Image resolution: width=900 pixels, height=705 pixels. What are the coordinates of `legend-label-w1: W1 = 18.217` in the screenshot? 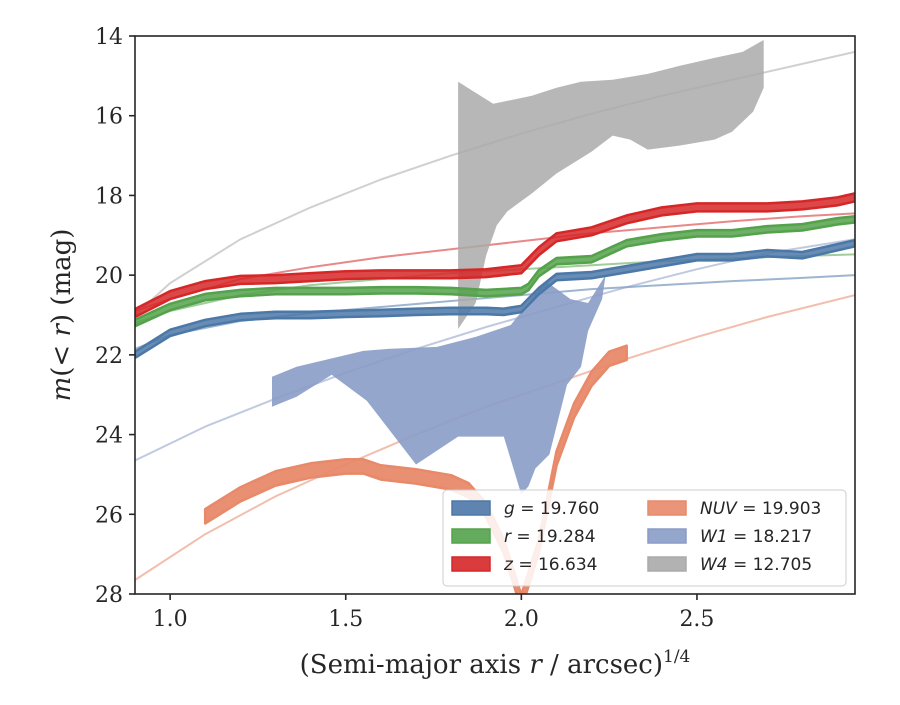 It's located at (756, 537).